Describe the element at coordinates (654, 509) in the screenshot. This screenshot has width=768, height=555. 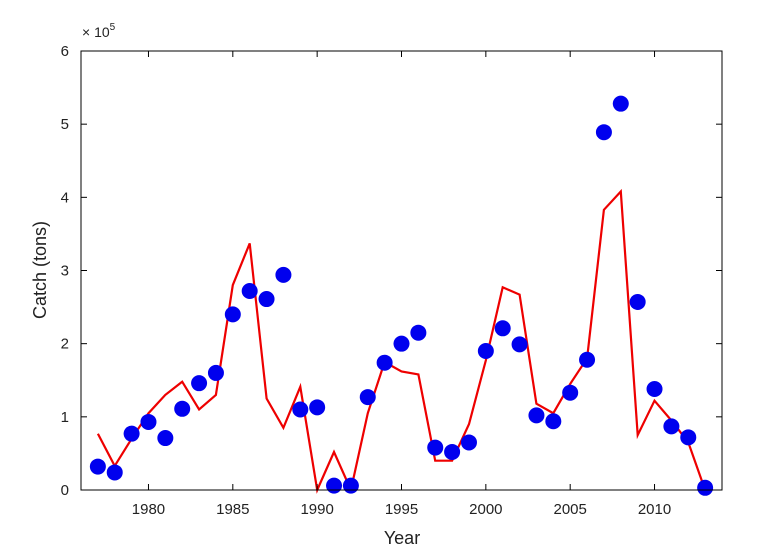
I see `x-tick-label: 2010` at that location.